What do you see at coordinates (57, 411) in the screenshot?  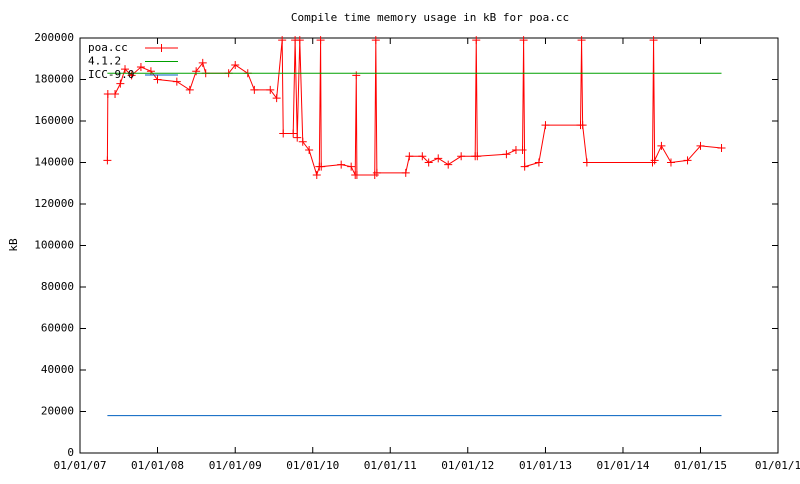 I see `y-tick-label: 20000` at bounding box center [57, 411].